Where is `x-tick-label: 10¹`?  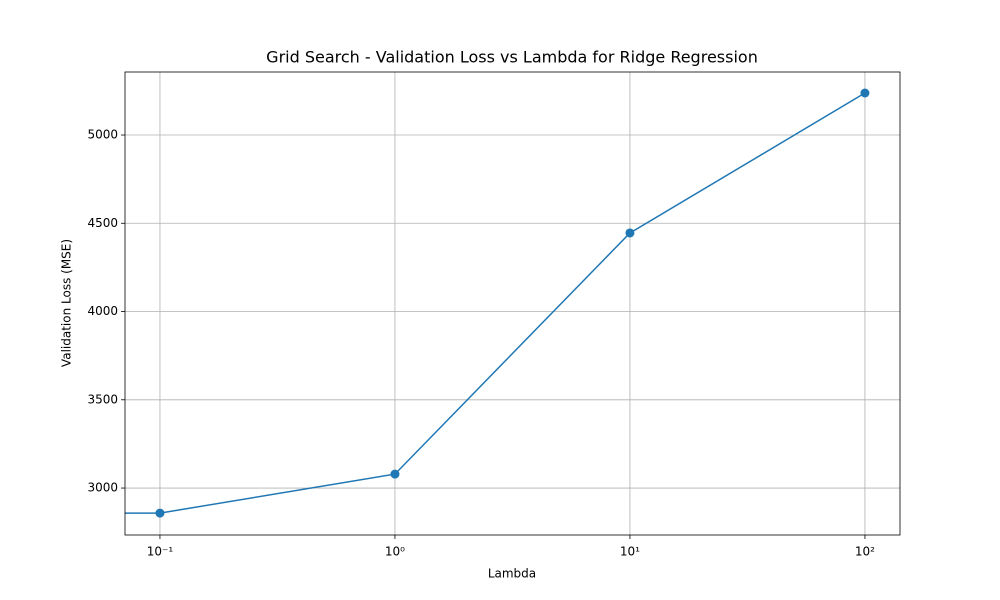 x-tick-label: 10¹ is located at coordinates (630, 552).